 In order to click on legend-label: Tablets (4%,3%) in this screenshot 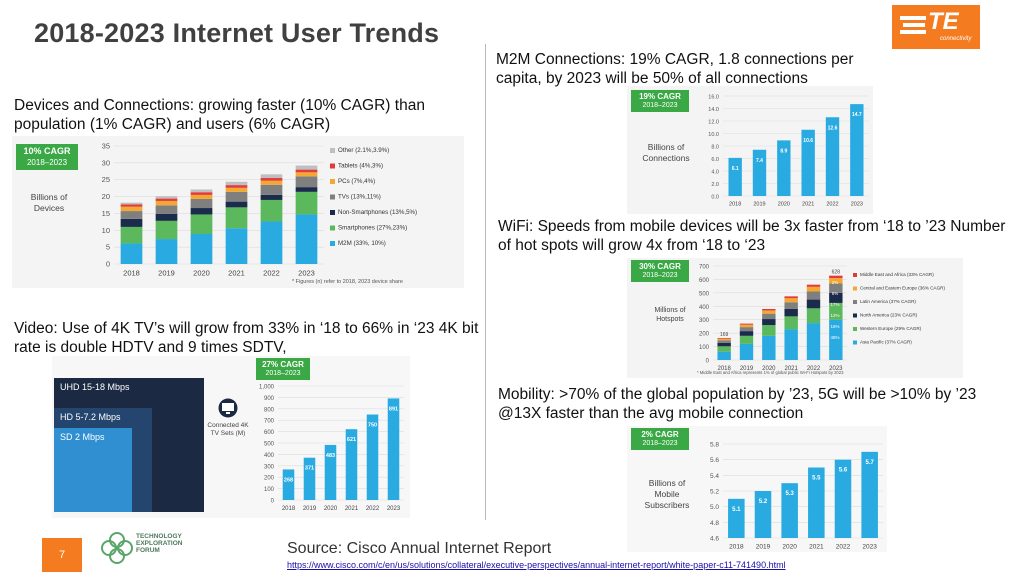, I will do `click(360, 166)`.